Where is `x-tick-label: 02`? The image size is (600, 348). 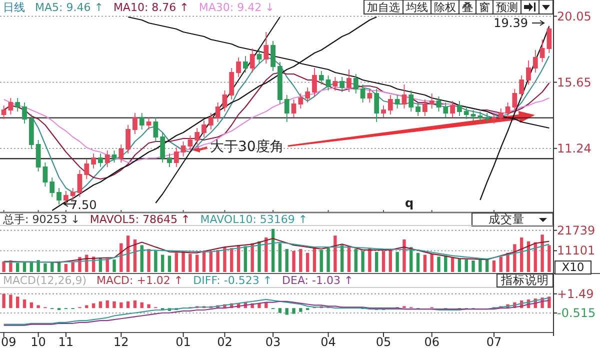
x-tick-label: 02 is located at coordinates (224, 341).